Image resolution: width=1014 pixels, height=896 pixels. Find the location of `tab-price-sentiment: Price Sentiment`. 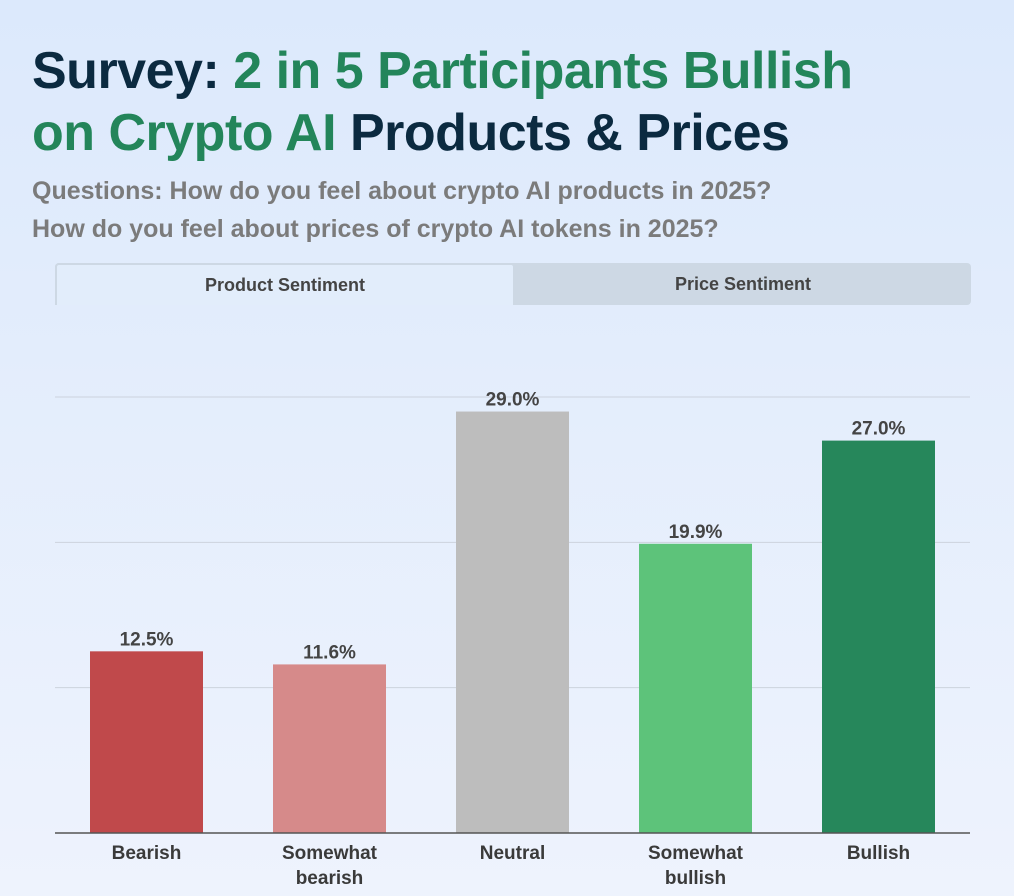

tab-price-sentiment: Price Sentiment is located at coordinates (743, 283).